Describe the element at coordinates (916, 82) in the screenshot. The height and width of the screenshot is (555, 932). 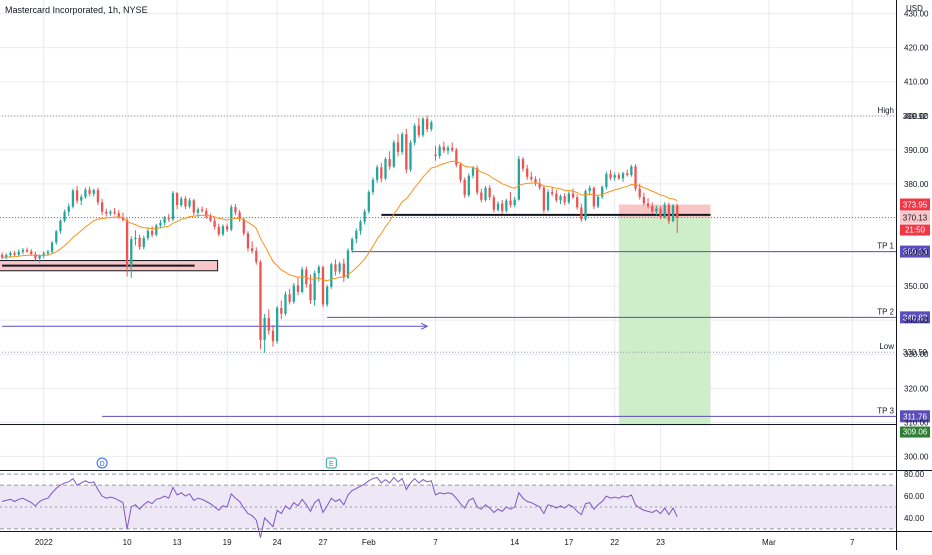
I see `y-tick-label: 410.00` at that location.